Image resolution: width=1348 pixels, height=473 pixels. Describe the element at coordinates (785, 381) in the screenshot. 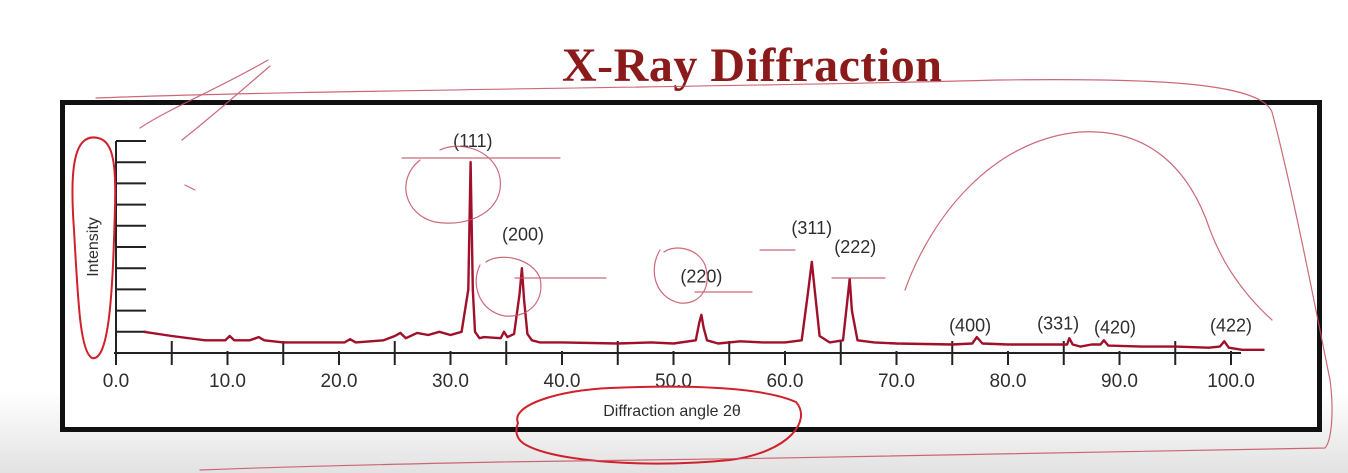

I see `x-tick-label: 60.0` at that location.